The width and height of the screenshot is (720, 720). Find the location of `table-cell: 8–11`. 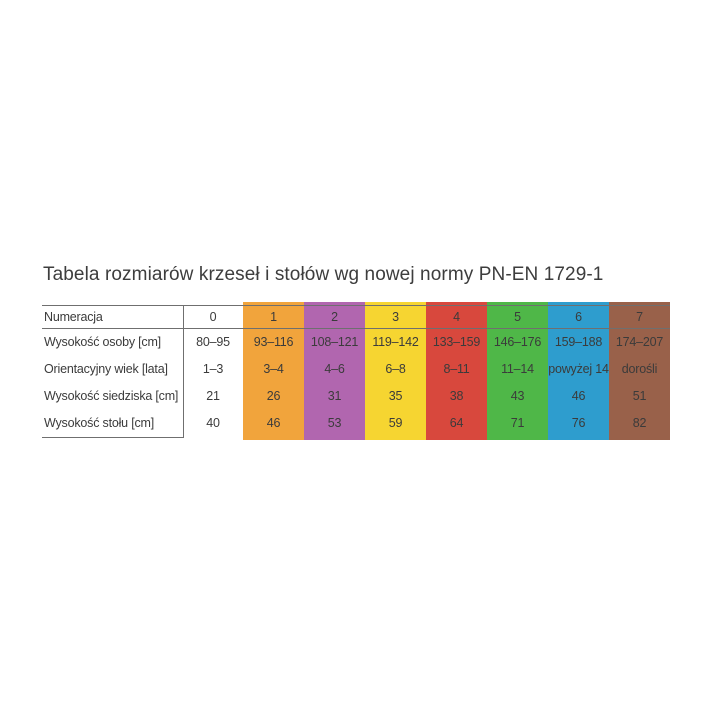

table-cell: 8–11 is located at coordinates (456, 368).